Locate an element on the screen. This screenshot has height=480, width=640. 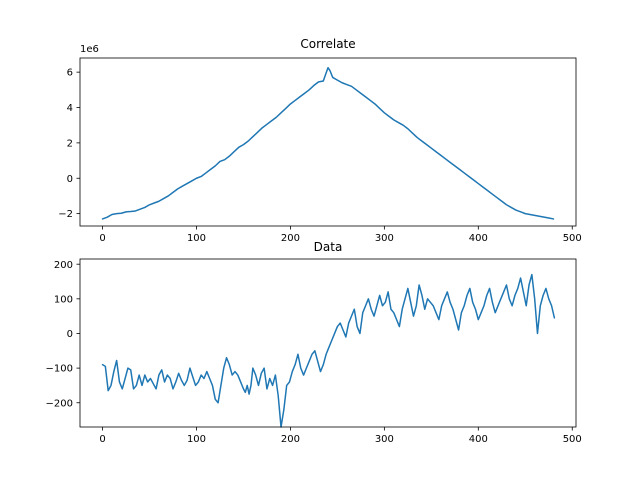
correlate-y-tick-label: 4 is located at coordinates (70, 108).